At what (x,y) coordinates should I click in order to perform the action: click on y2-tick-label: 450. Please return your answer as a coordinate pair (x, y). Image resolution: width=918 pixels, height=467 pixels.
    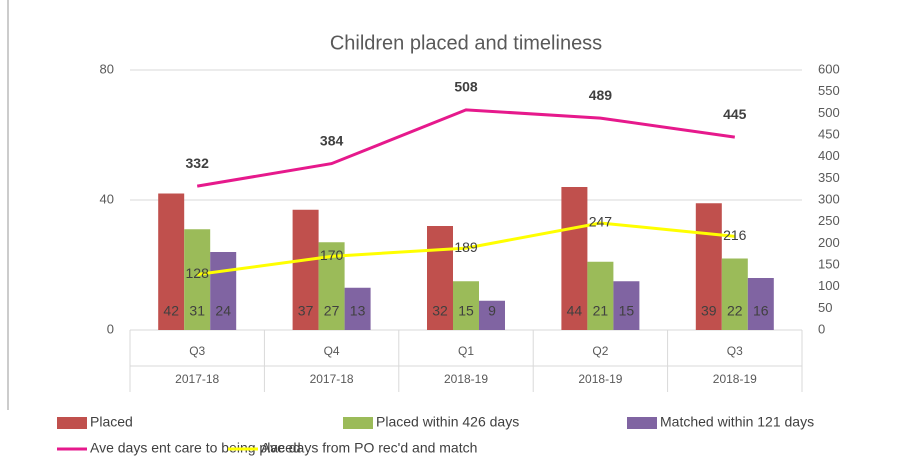
    Looking at the image, I should click on (829, 133).